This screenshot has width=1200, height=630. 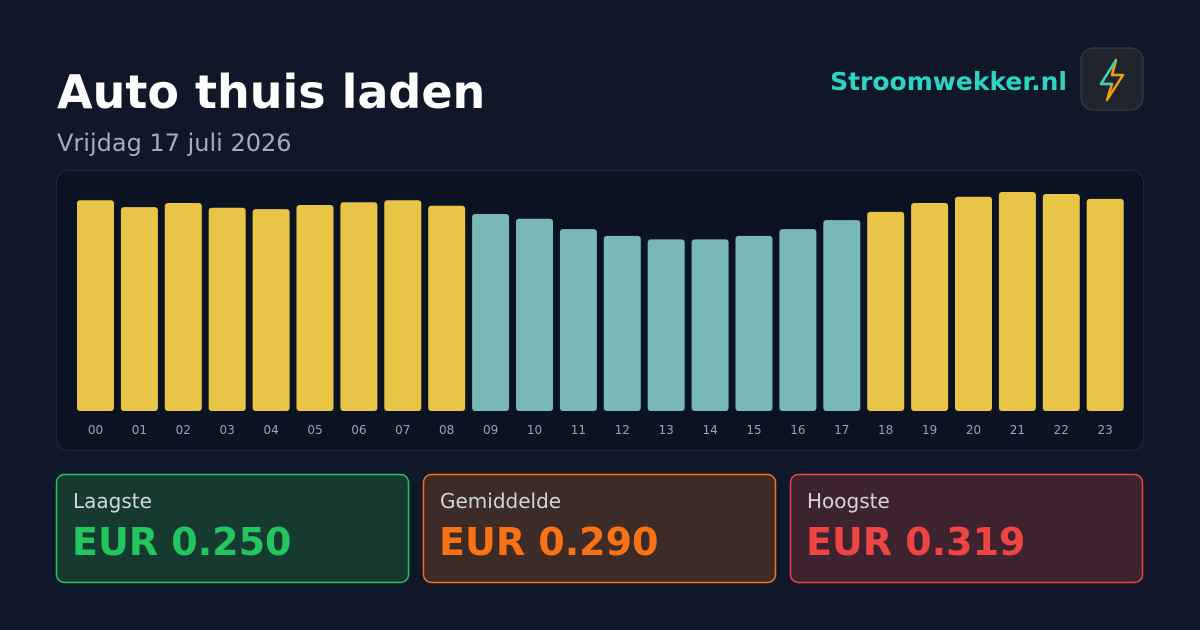 I want to click on stat-value: EUR 0.319, so click(x=916, y=542).